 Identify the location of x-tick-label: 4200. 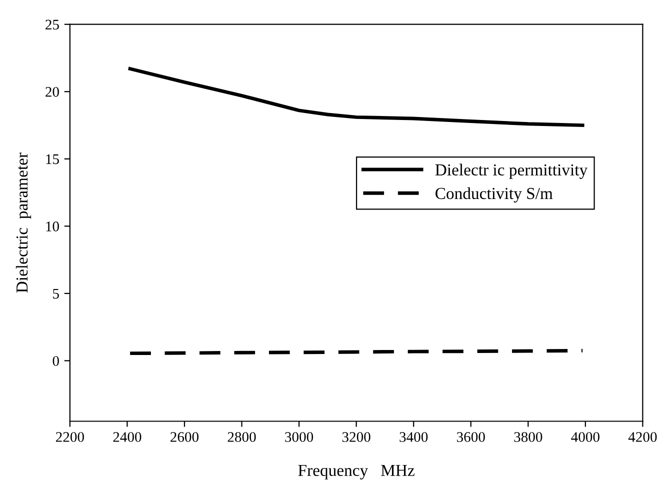
(642, 437).